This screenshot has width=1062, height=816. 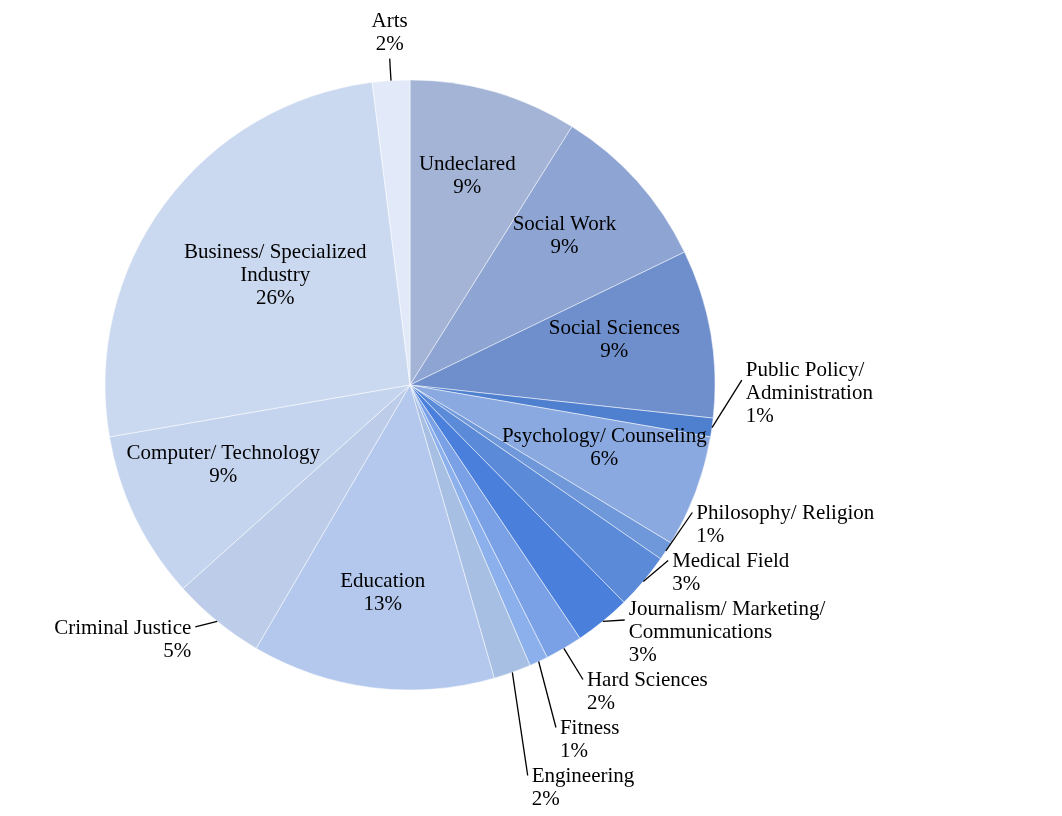 What do you see at coordinates (177, 649) in the screenshot?
I see `data-label: 5%` at bounding box center [177, 649].